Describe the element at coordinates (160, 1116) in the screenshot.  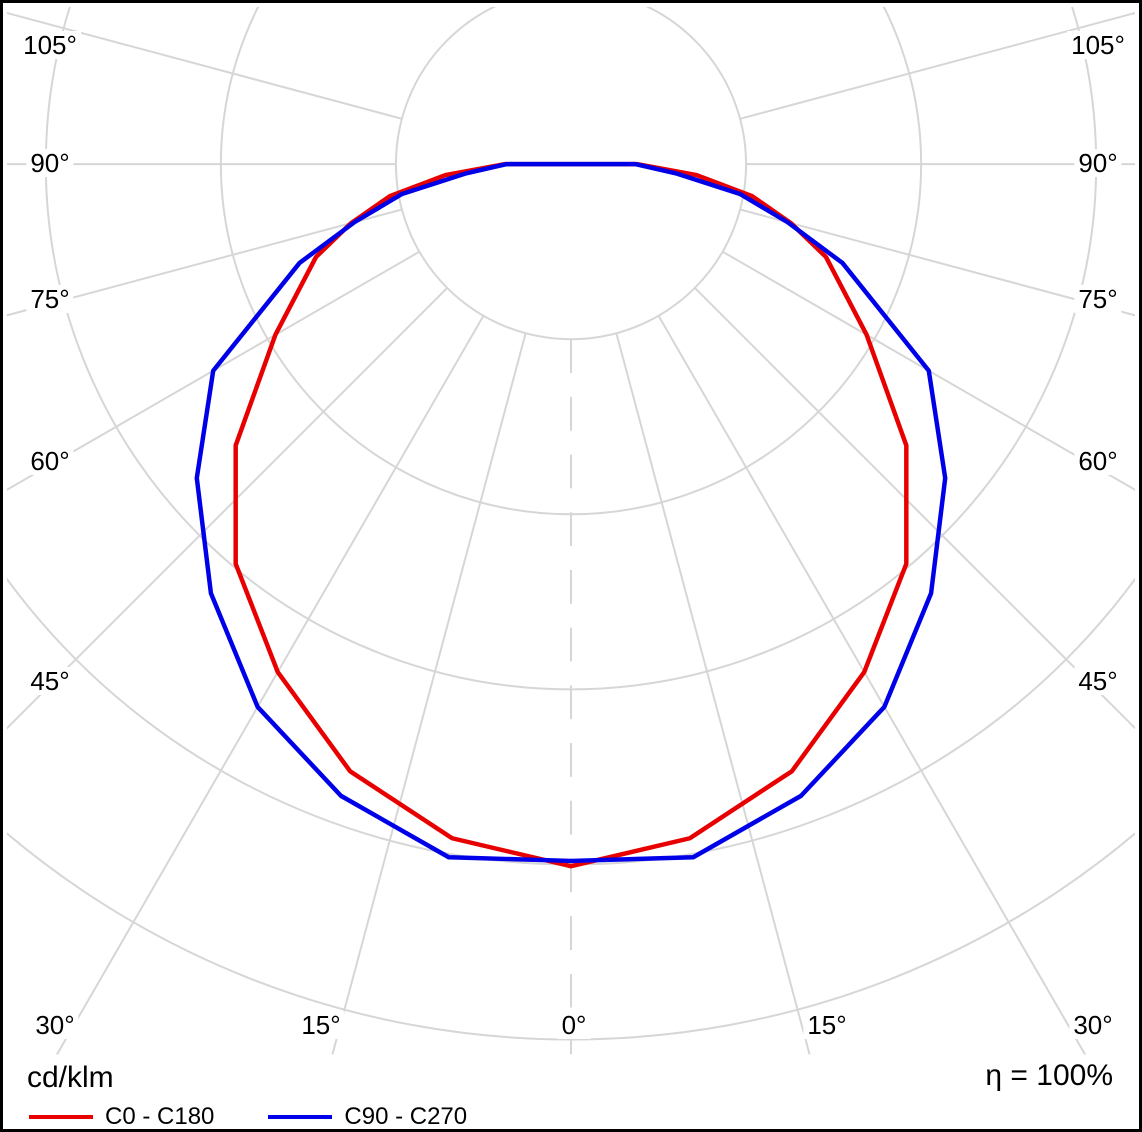
I see `legend-label: C0 - C180` at that location.